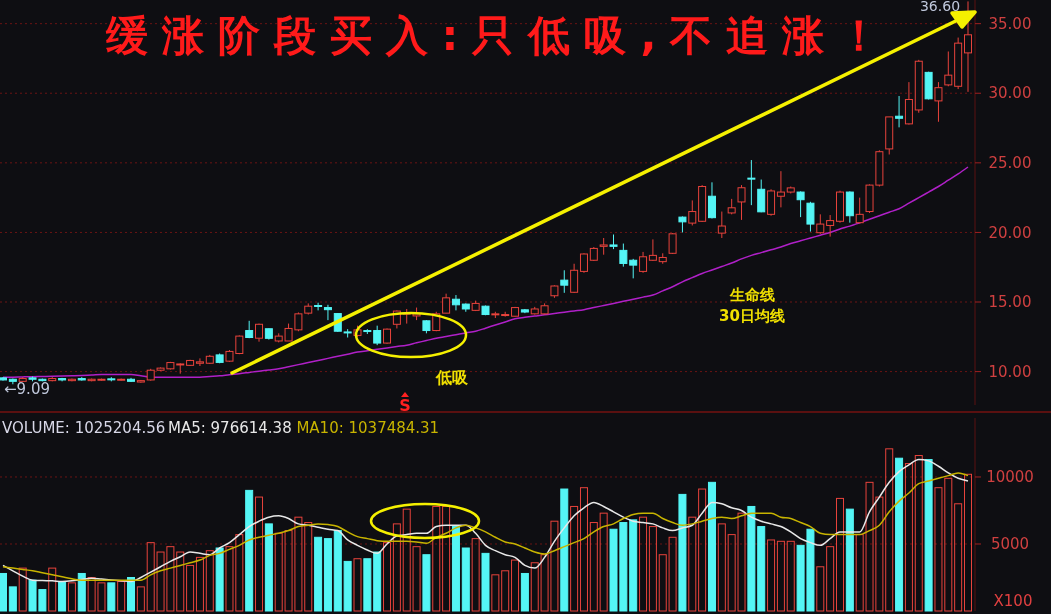 This screenshot has height=614, width=1051. What do you see at coordinates (1010, 93) in the screenshot?
I see `y-tick-label: 30.00` at bounding box center [1010, 93].